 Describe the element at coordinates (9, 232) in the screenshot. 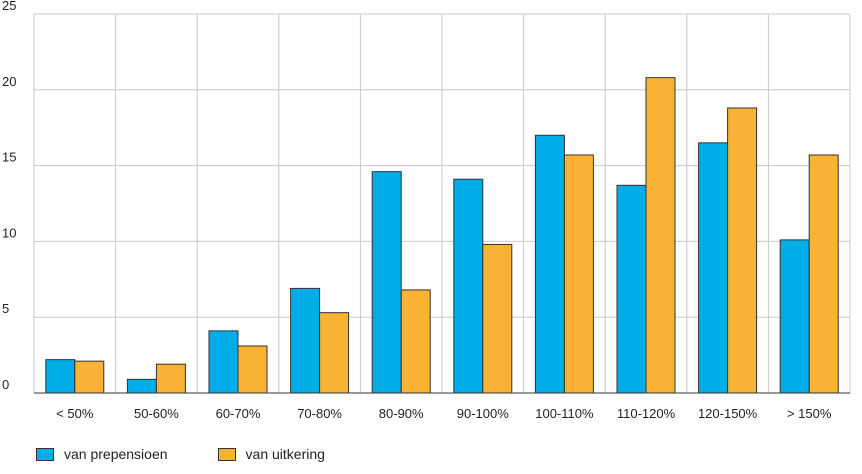

I see `y-tick-label: 10` at that location.